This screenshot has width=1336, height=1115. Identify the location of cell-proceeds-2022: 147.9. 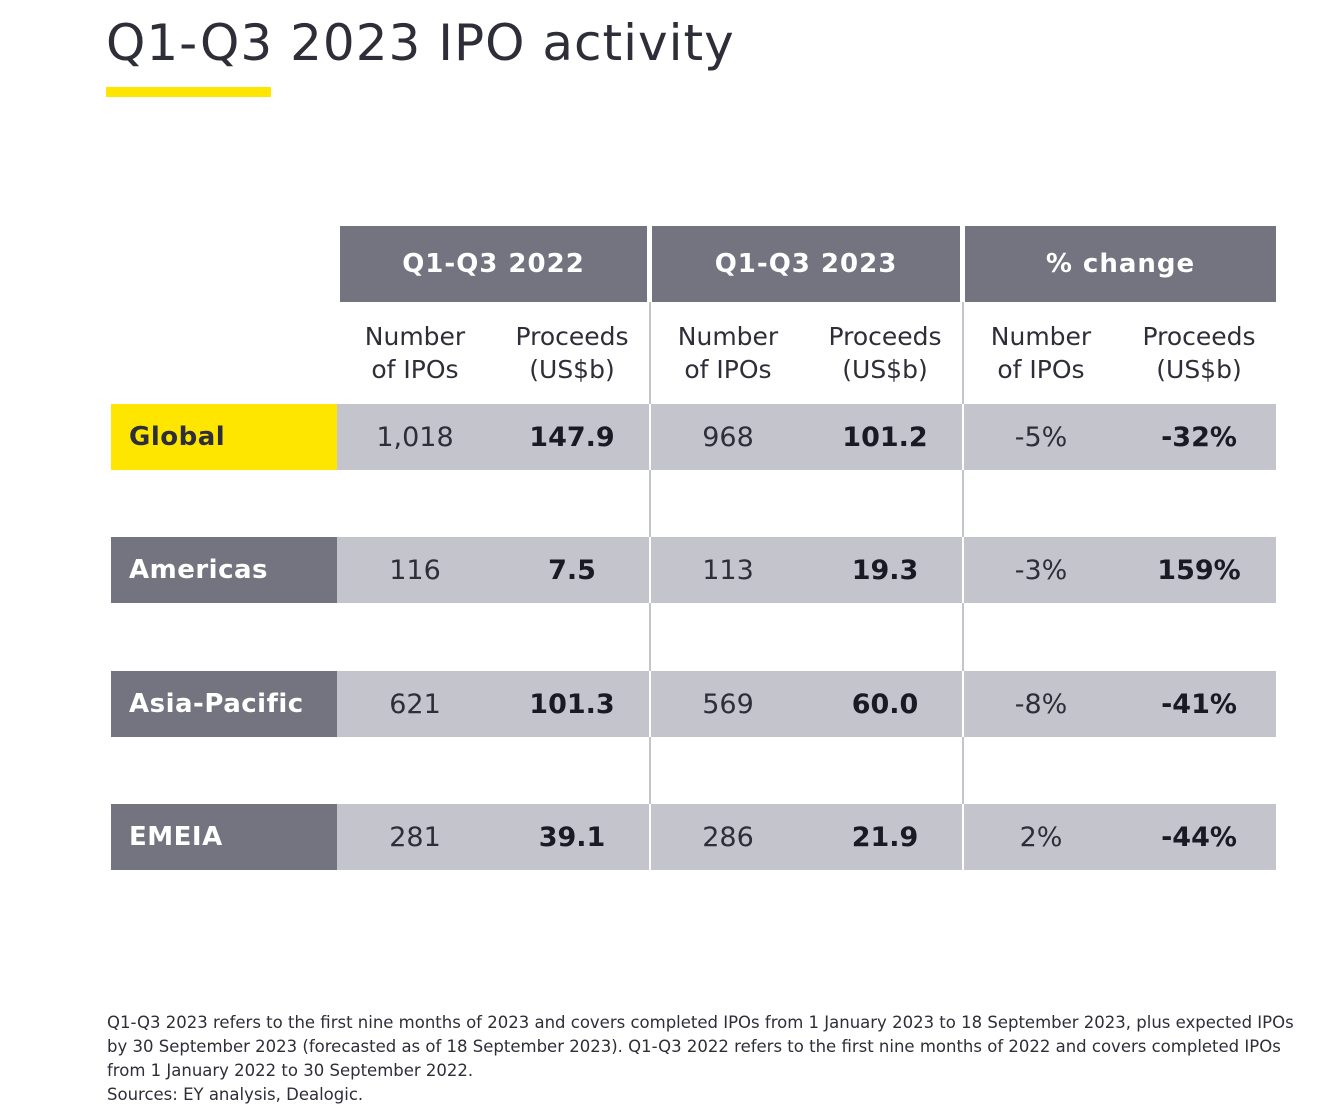
(572, 437).